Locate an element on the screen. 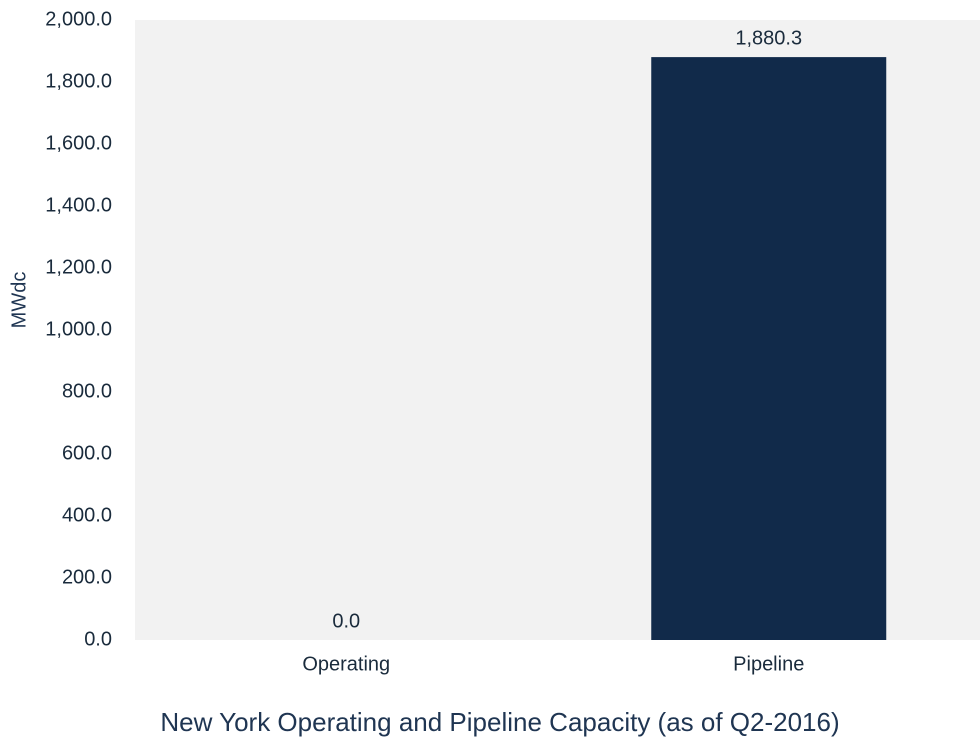 The image size is (980, 748). x-axis: Operating Pipeline is located at coordinates (553, 664).